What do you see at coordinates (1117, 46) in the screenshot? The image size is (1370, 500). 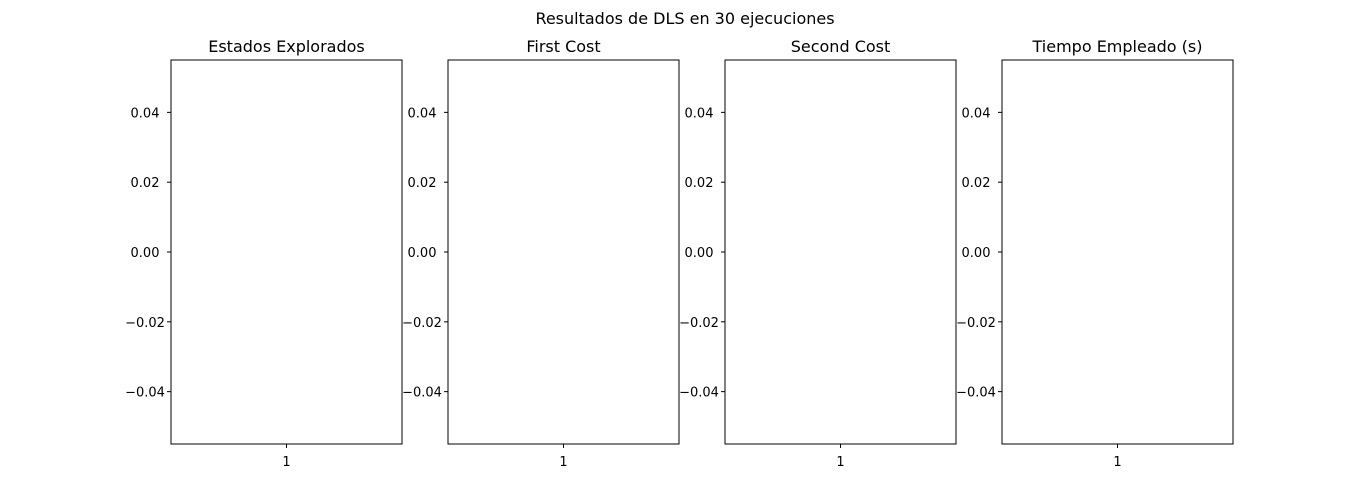 I see `panel-title: Tiempo Empleado (s)` at bounding box center [1117, 46].